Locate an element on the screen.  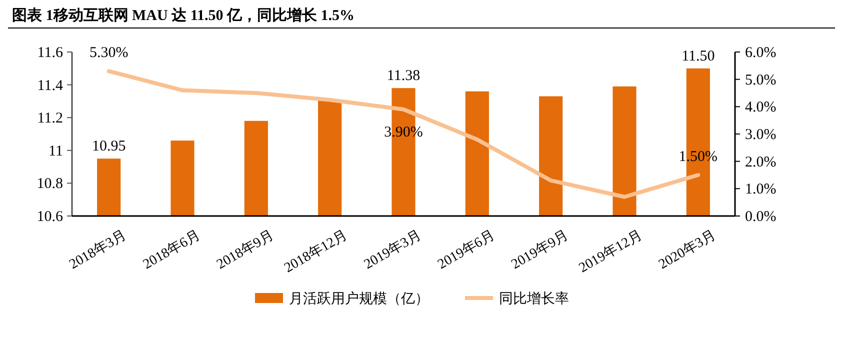
y2-tick-label: 0.0% is located at coordinates (760, 217).